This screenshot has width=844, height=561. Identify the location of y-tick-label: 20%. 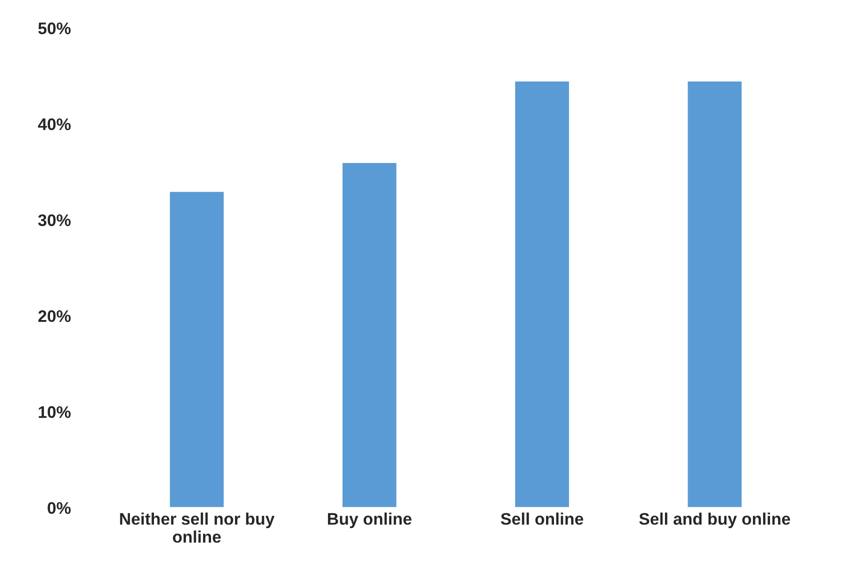
(54, 316).